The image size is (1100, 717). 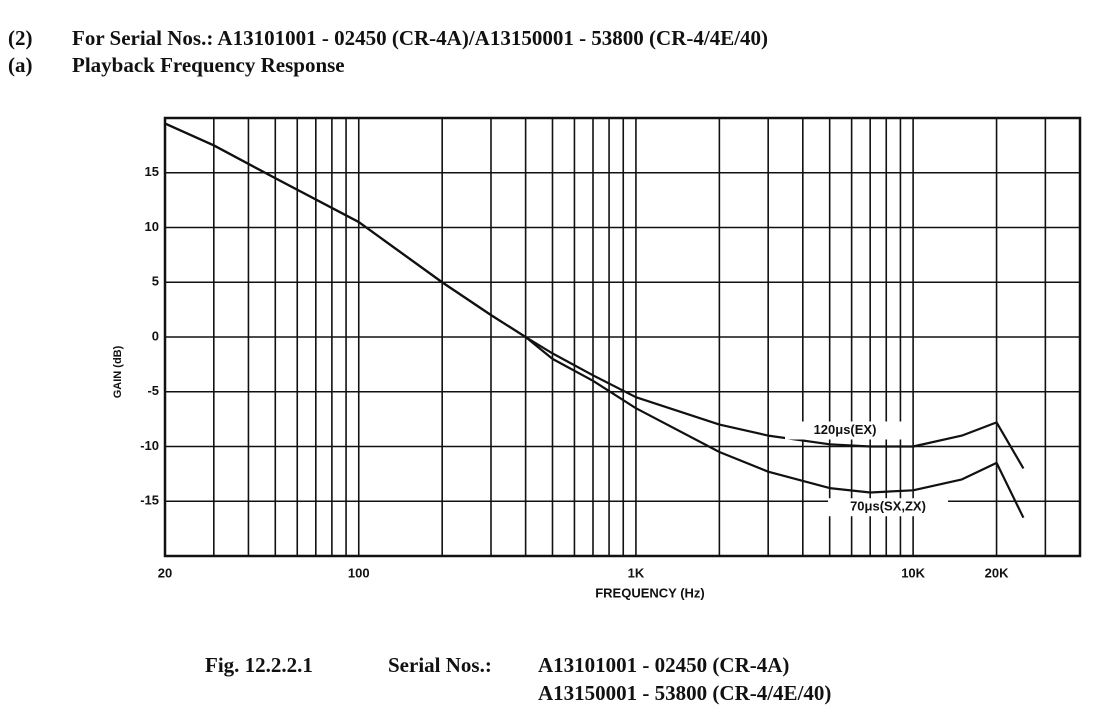 I want to click on caption-line: A13101001 - 02450 (CR-4A), so click(x=663, y=665).